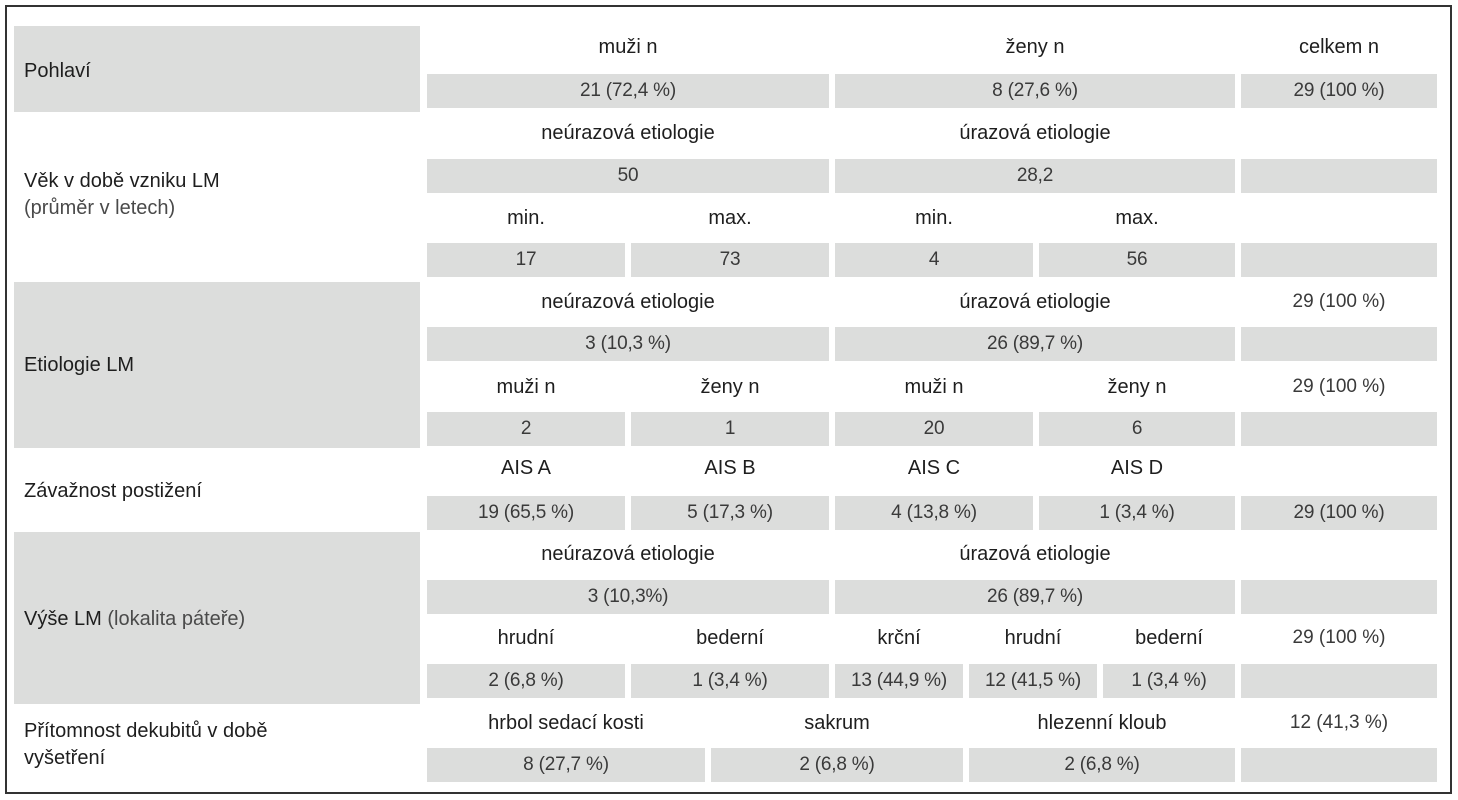 The width and height of the screenshot is (1458, 800). Describe the element at coordinates (934, 386) in the screenshot. I see `etiologie-subheader-muzi-2: muži n` at that location.